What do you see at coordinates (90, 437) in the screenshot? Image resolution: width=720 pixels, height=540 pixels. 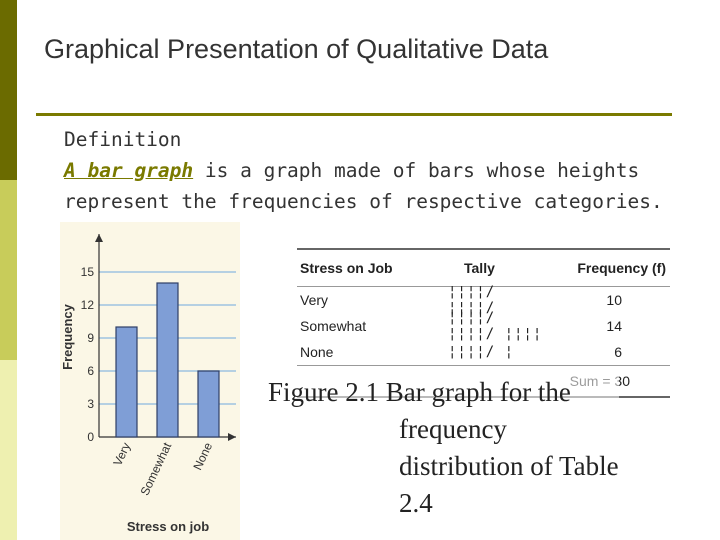 I see `y-tick-label: 0` at bounding box center [90, 437].